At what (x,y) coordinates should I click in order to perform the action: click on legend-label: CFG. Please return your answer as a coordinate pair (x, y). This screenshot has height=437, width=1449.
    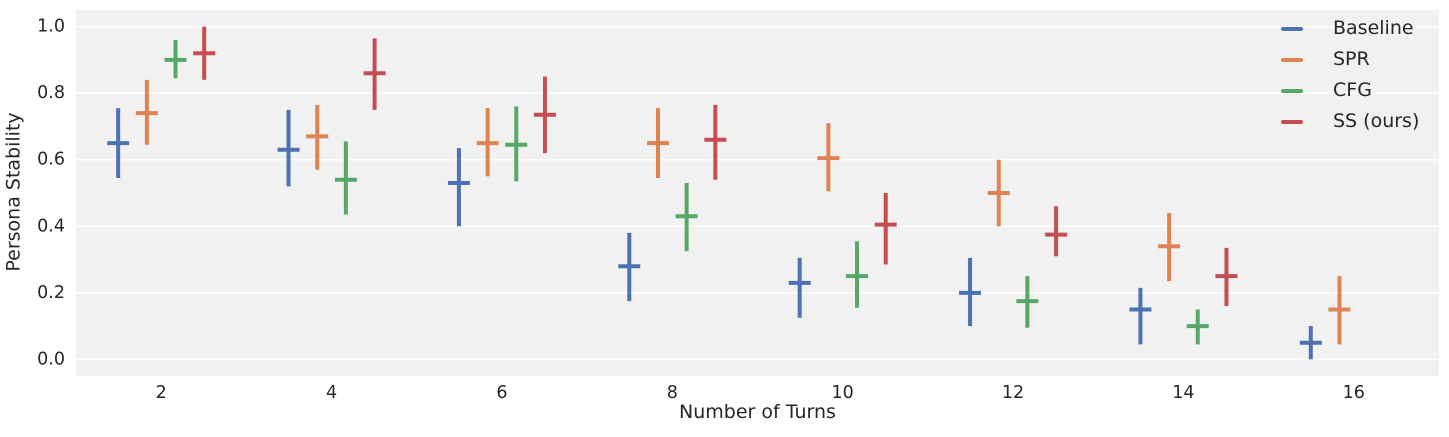
    Looking at the image, I should click on (1352, 90).